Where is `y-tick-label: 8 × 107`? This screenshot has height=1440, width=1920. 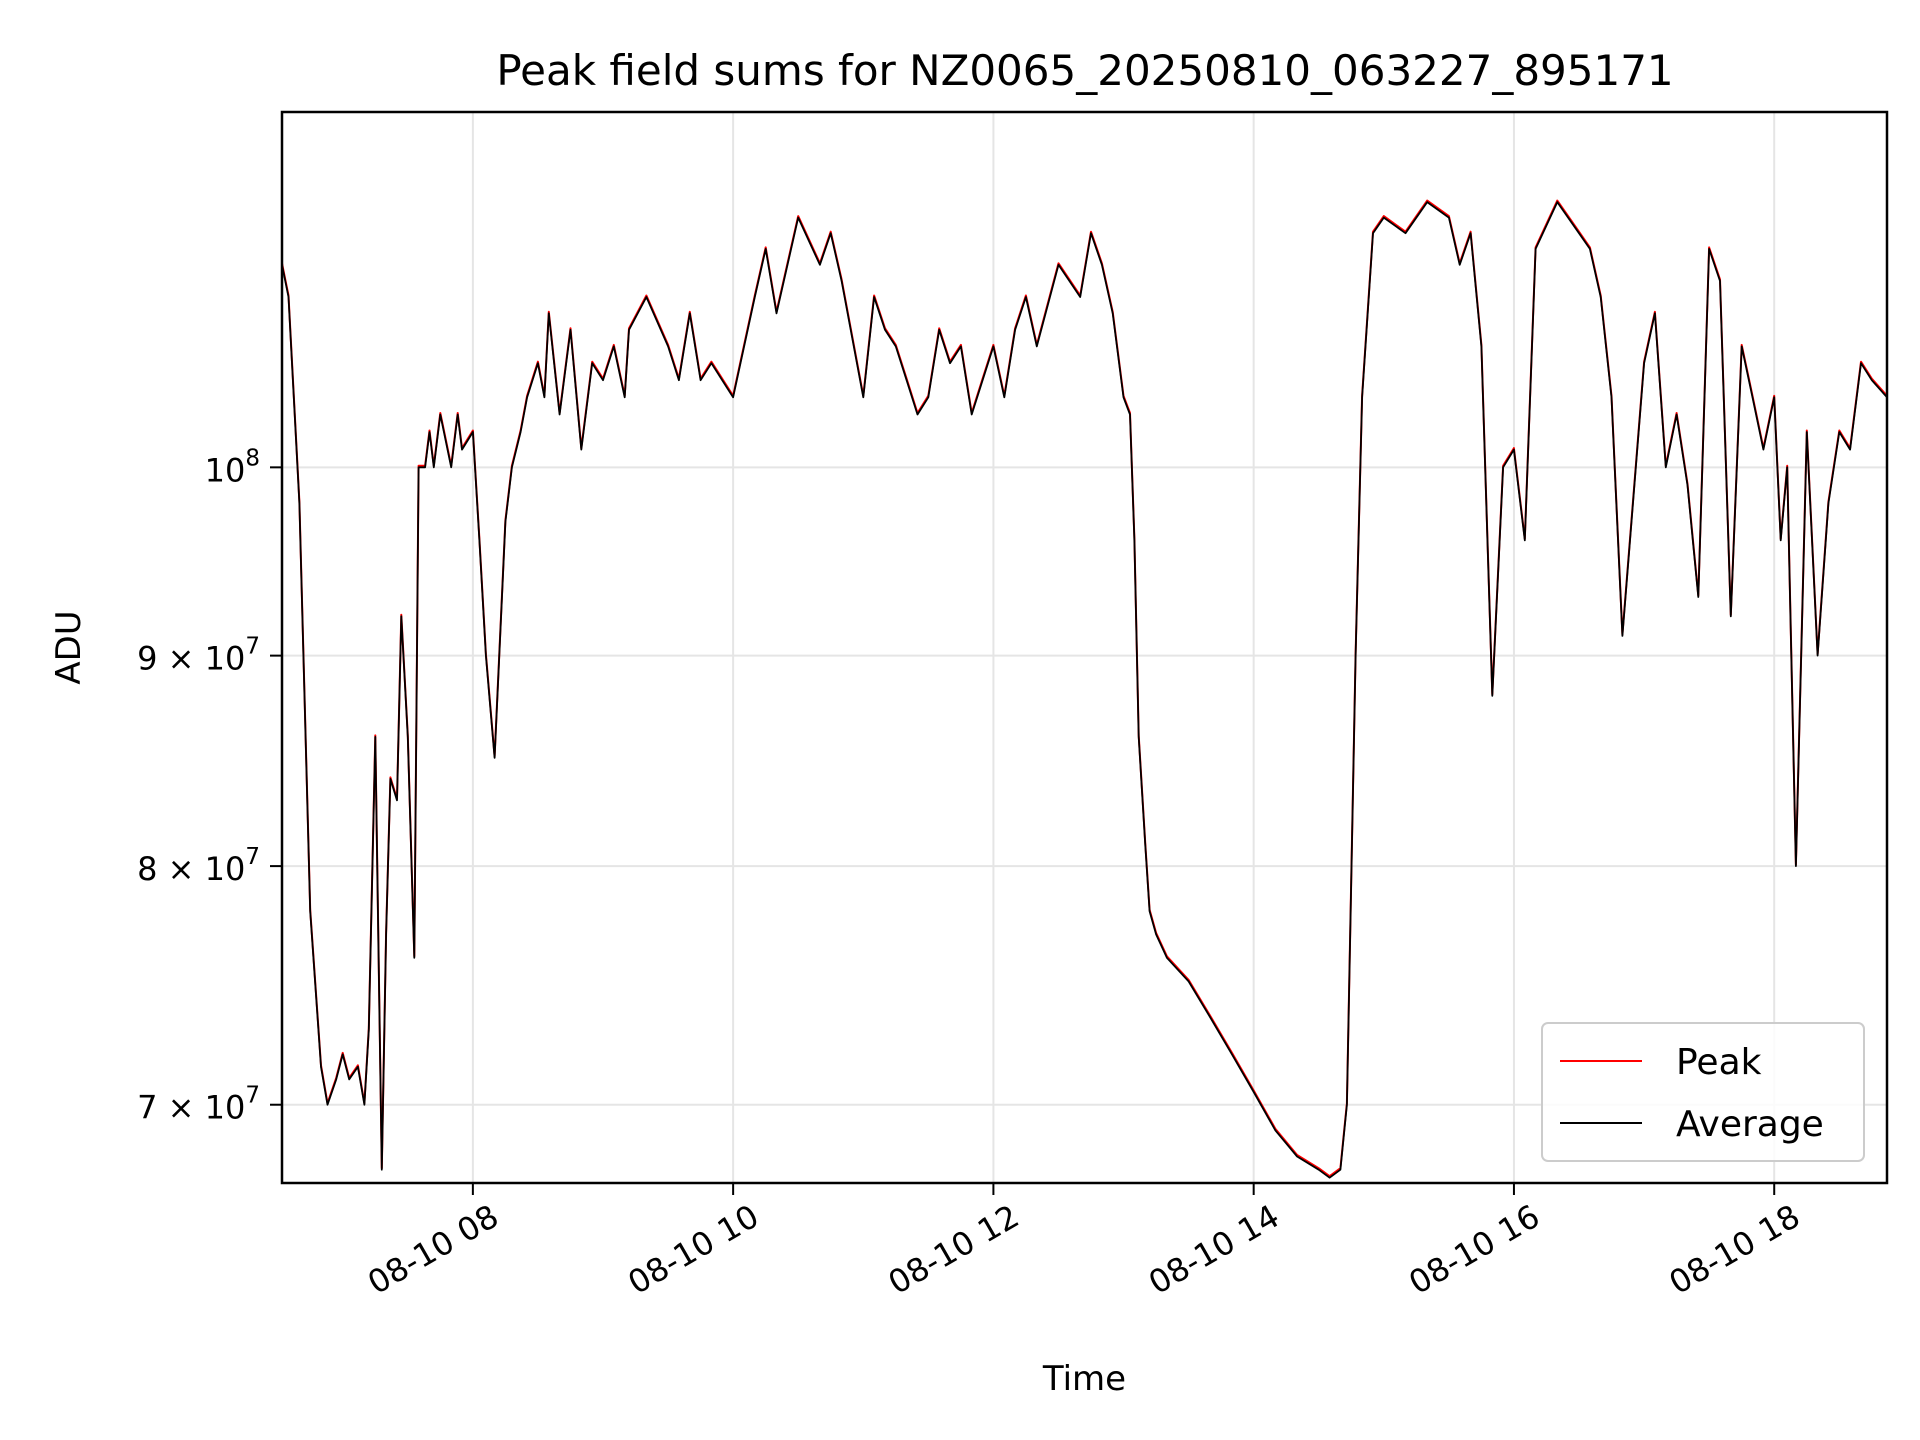 y-tick-label: 8 × 107 is located at coordinates (198, 866).